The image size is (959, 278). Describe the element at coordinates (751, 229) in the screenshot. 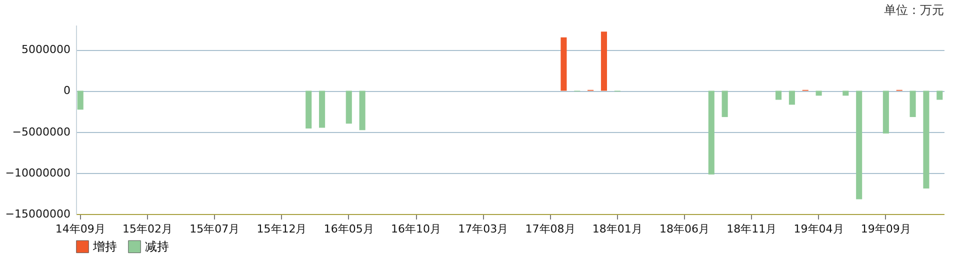

I see `x-tick-label: 18年11月` at that location.